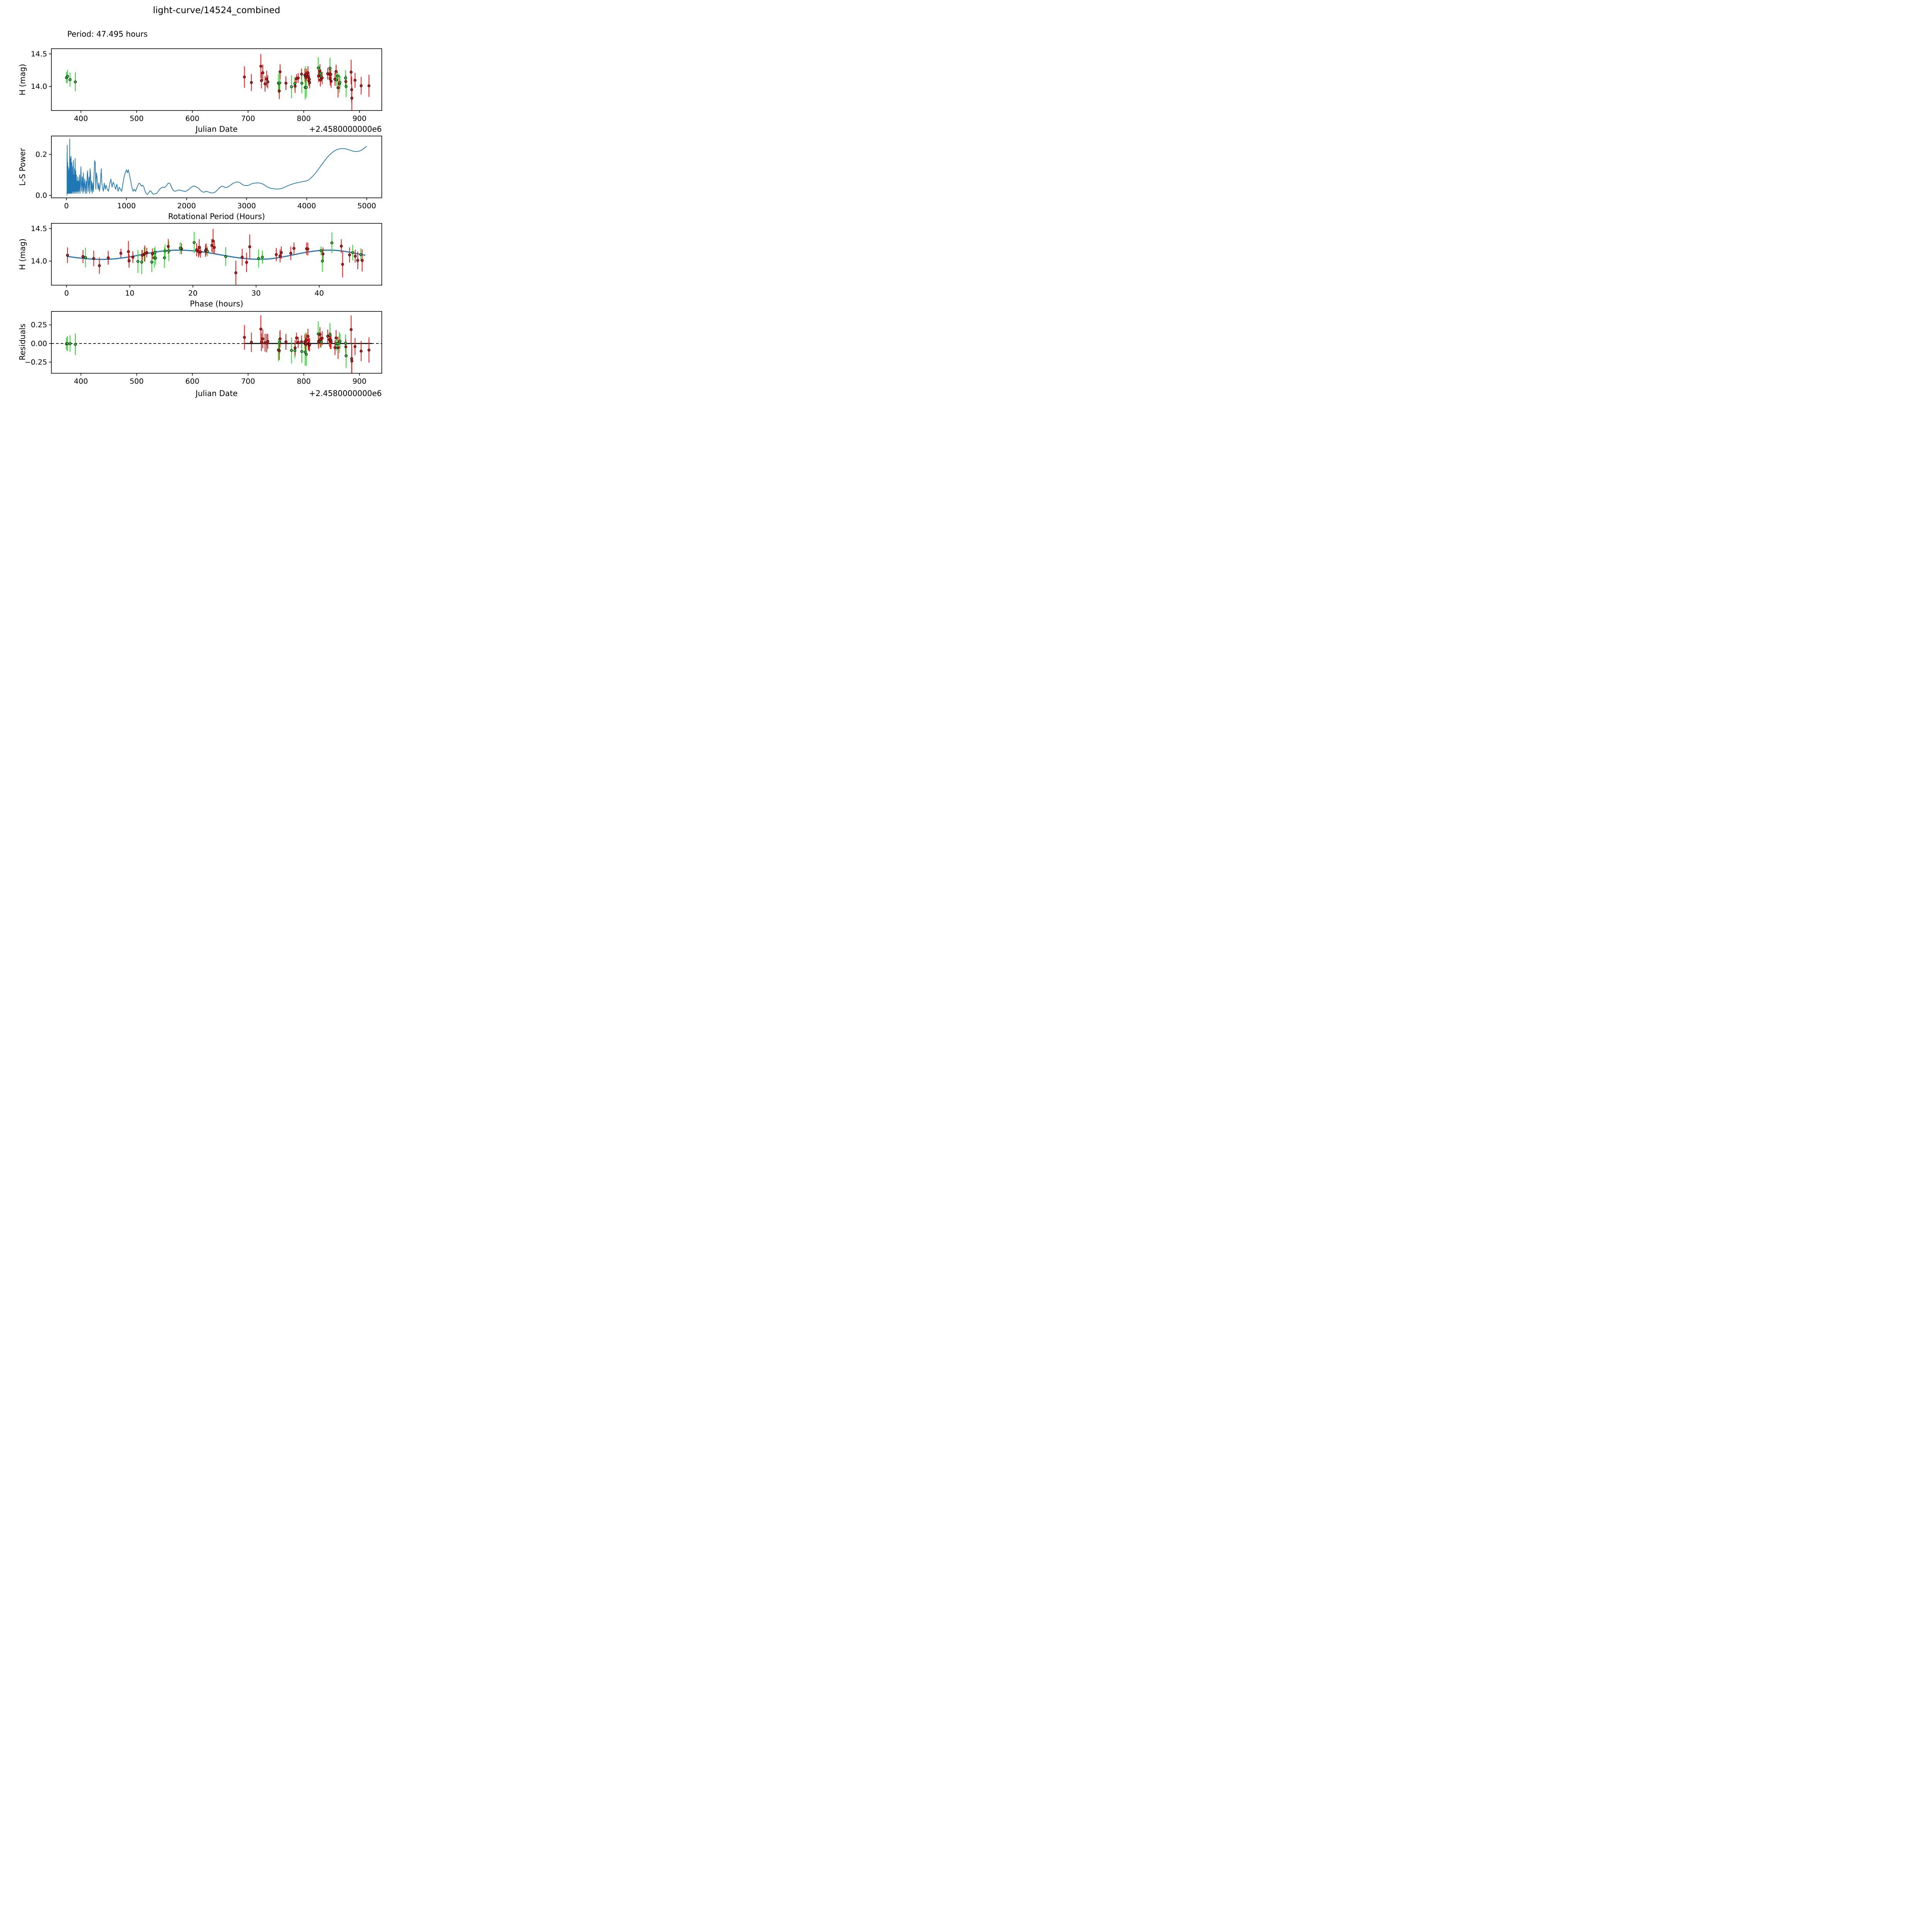  I want to click on x-tick-label: 40, so click(319, 294).